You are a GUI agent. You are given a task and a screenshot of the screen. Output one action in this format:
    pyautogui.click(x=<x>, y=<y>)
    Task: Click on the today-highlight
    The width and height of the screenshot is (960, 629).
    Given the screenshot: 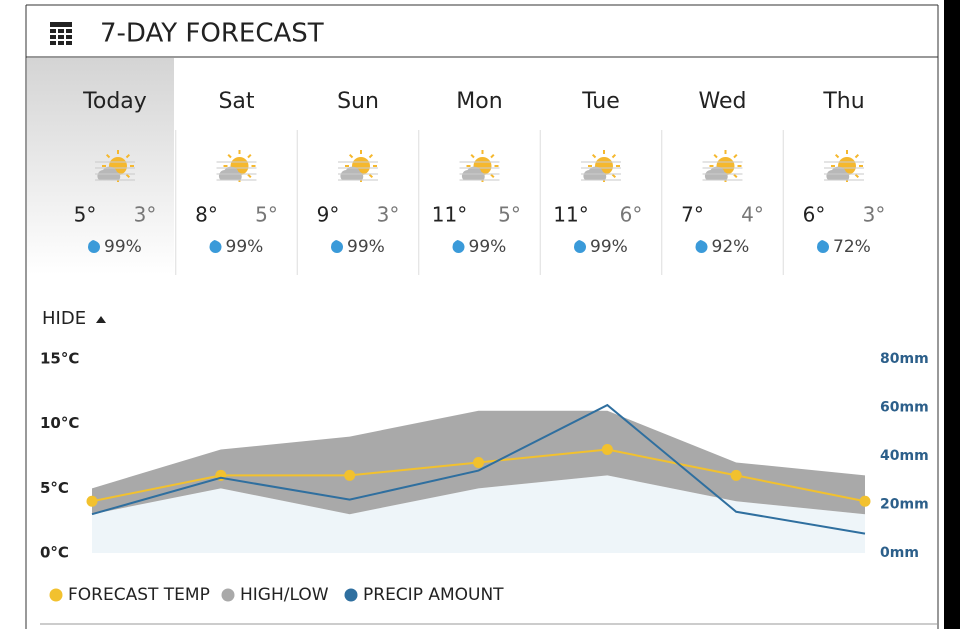 What is the action you would take?
    pyautogui.click(x=100, y=166)
    